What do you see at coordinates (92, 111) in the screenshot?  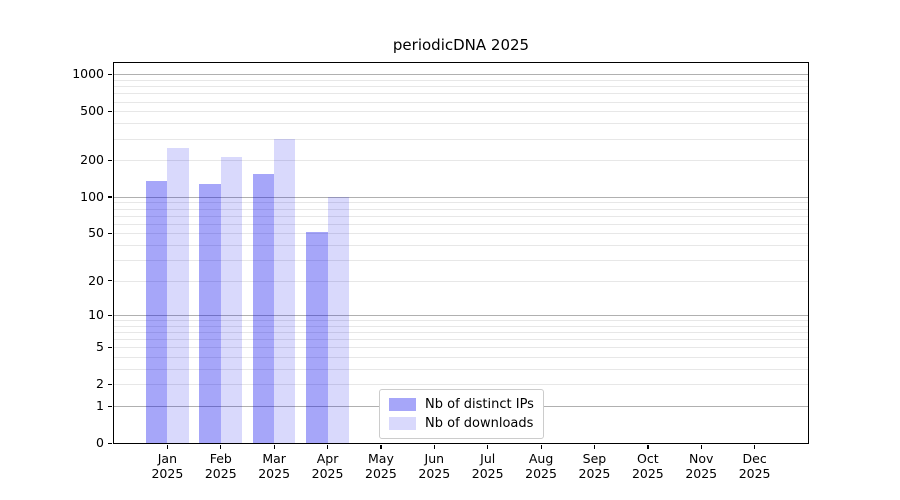 I see `y-tick-label: 500` at bounding box center [92, 111].